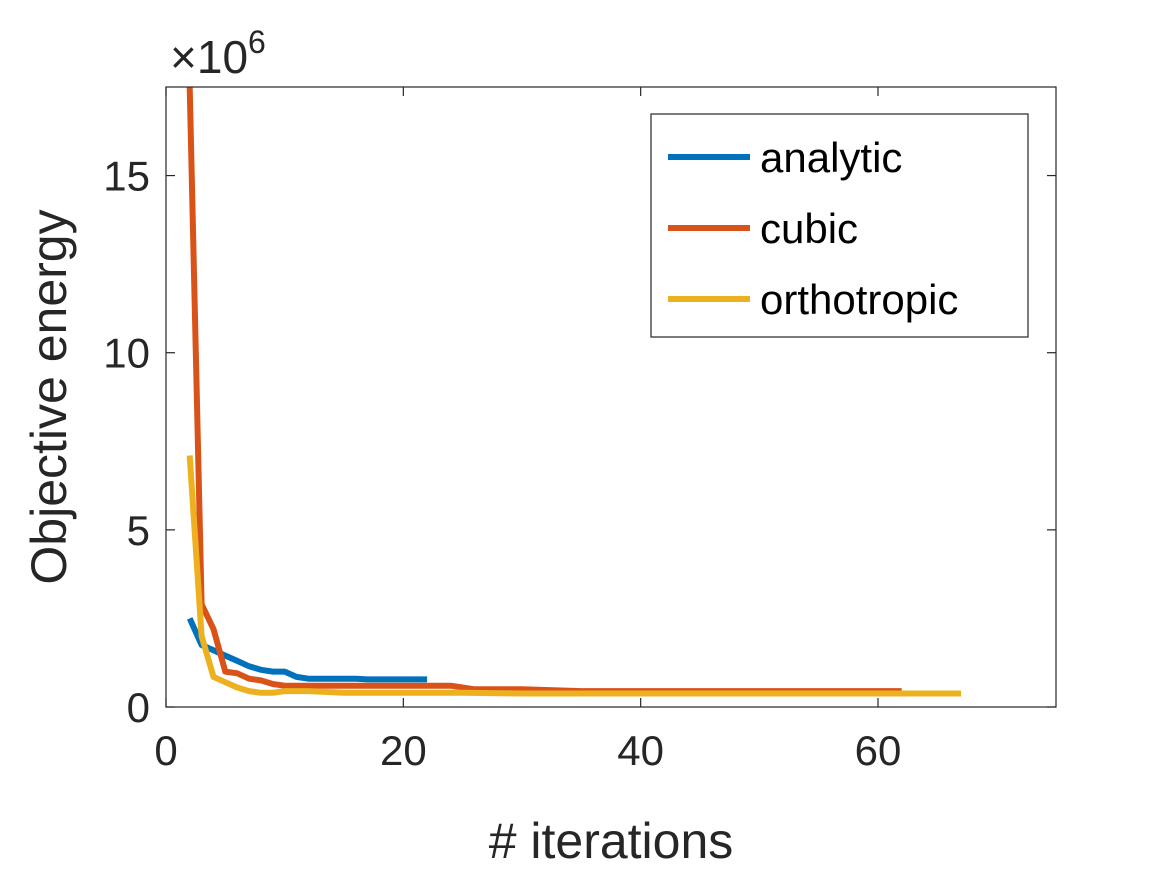 The height and width of the screenshot is (875, 1167). Describe the element at coordinates (403, 750) in the screenshot. I see `x-tick-label: 20` at that location.